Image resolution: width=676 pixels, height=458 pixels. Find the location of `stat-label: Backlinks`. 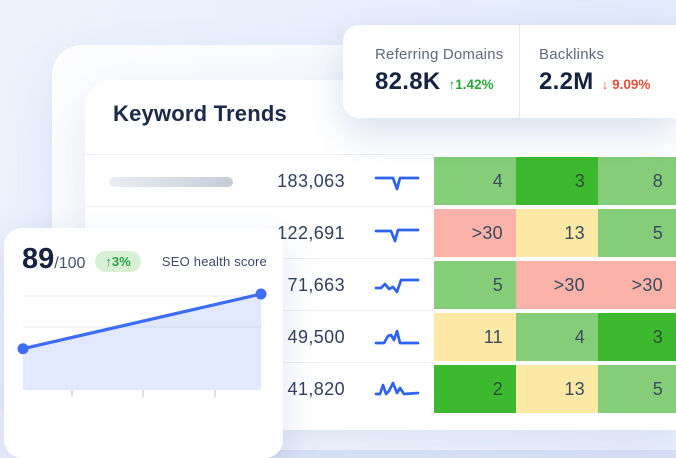

stat-label: Backlinks is located at coordinates (572, 54).